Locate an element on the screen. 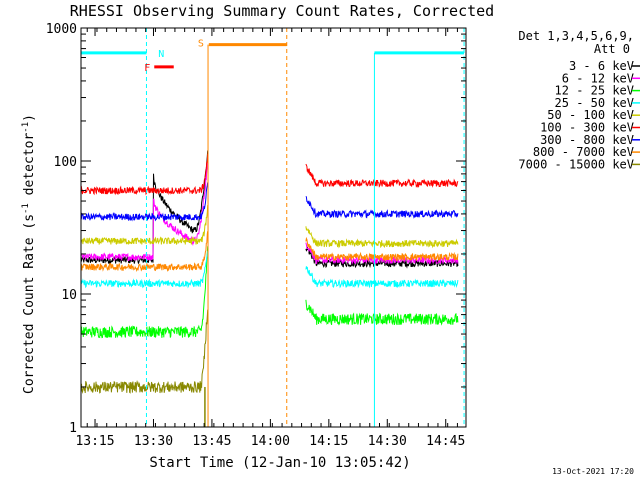  y-tick-label: 10 is located at coordinates (69, 295).